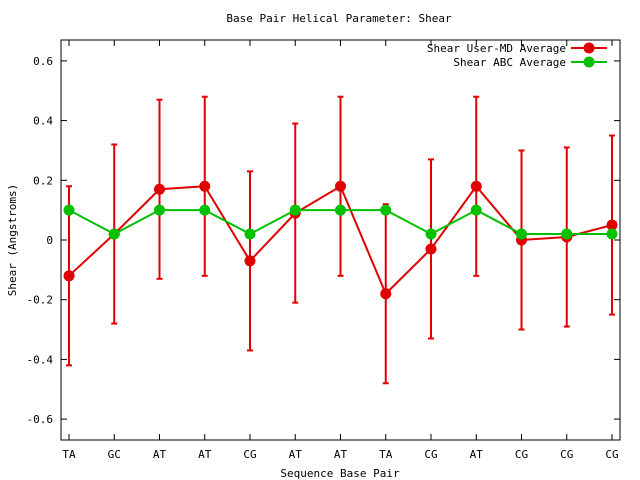 The height and width of the screenshot is (480, 640). What do you see at coordinates (509, 62) in the screenshot?
I see `legend-label: Shear ABC Average` at bounding box center [509, 62].